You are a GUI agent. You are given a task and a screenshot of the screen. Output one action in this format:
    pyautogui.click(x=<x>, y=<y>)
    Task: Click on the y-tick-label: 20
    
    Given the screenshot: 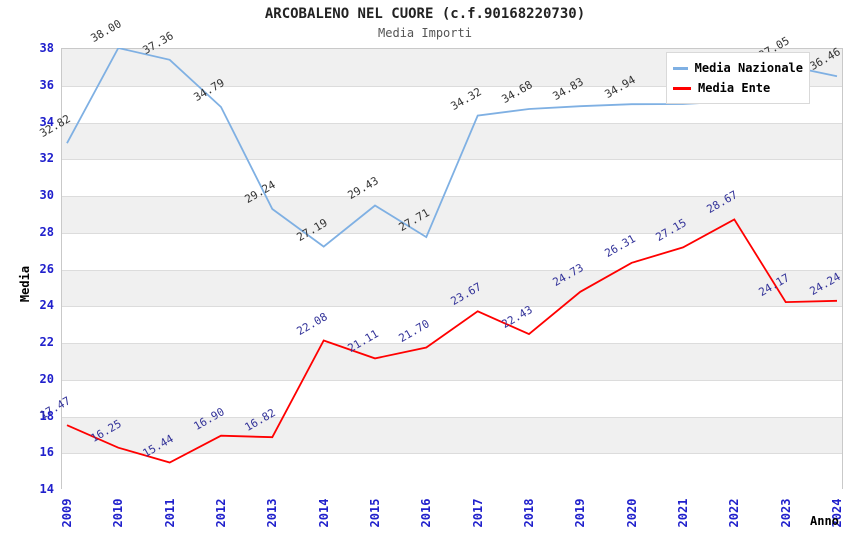 What is the action you would take?
    pyautogui.click(x=46, y=378)
    